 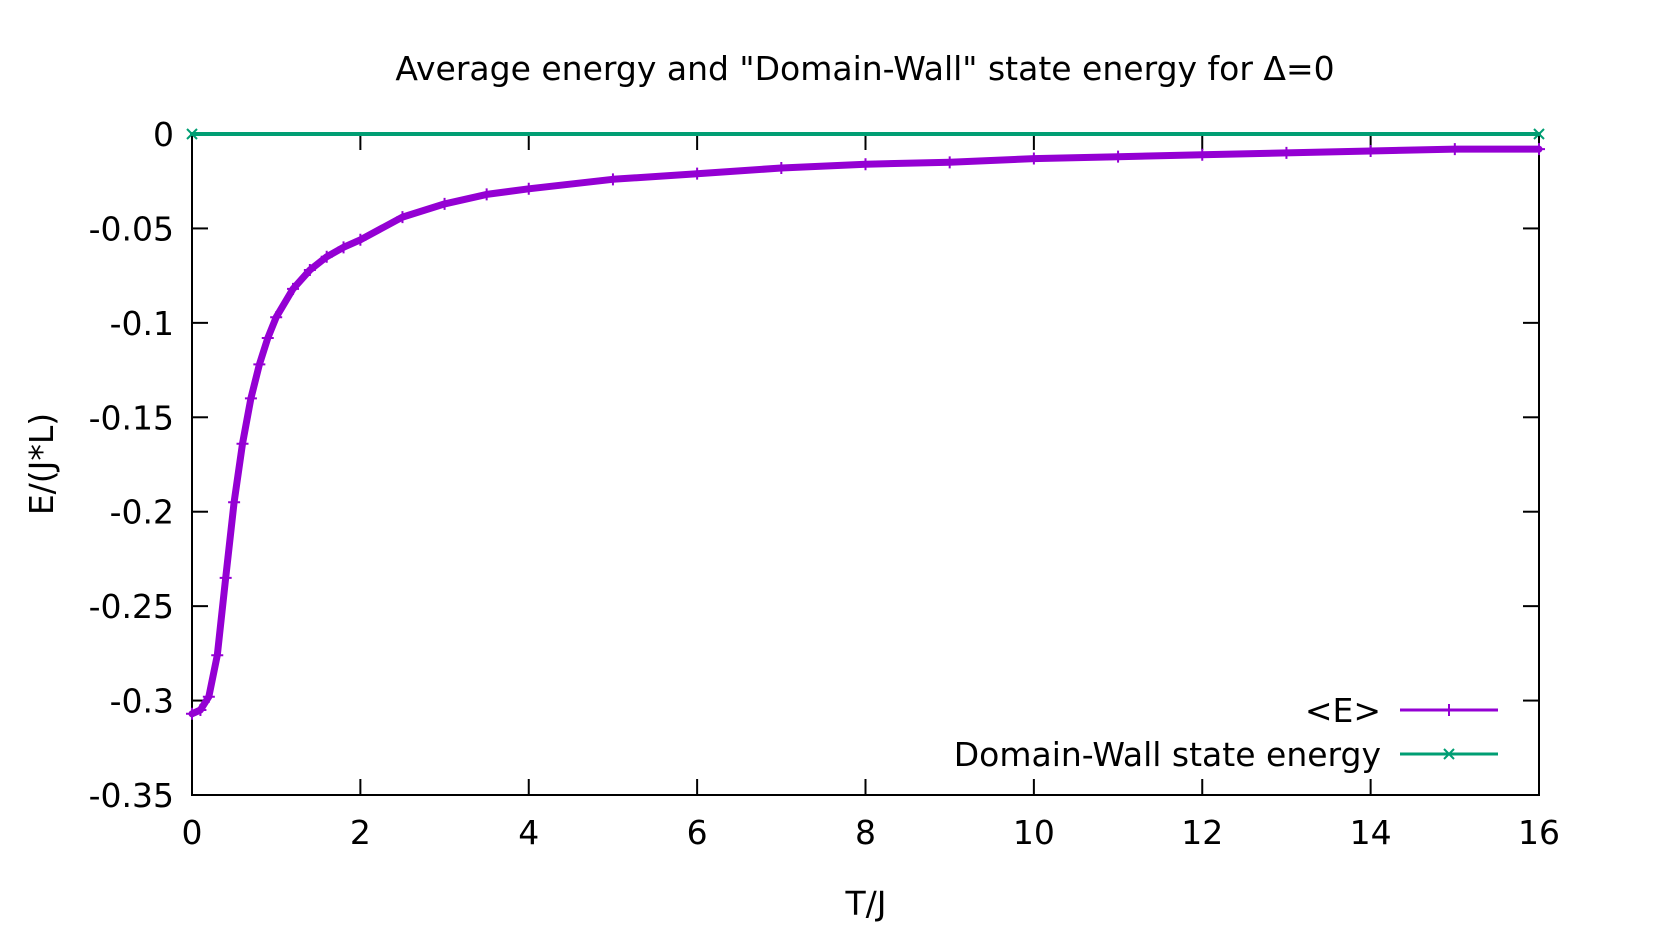 I want to click on legend-entry: <E>, so click(x=1401, y=710).